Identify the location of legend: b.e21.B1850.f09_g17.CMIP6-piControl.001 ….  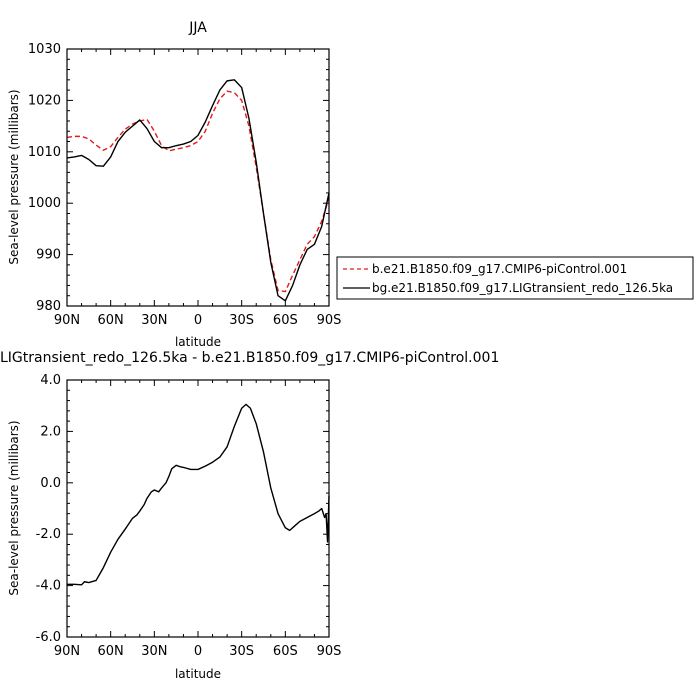
(515, 278).